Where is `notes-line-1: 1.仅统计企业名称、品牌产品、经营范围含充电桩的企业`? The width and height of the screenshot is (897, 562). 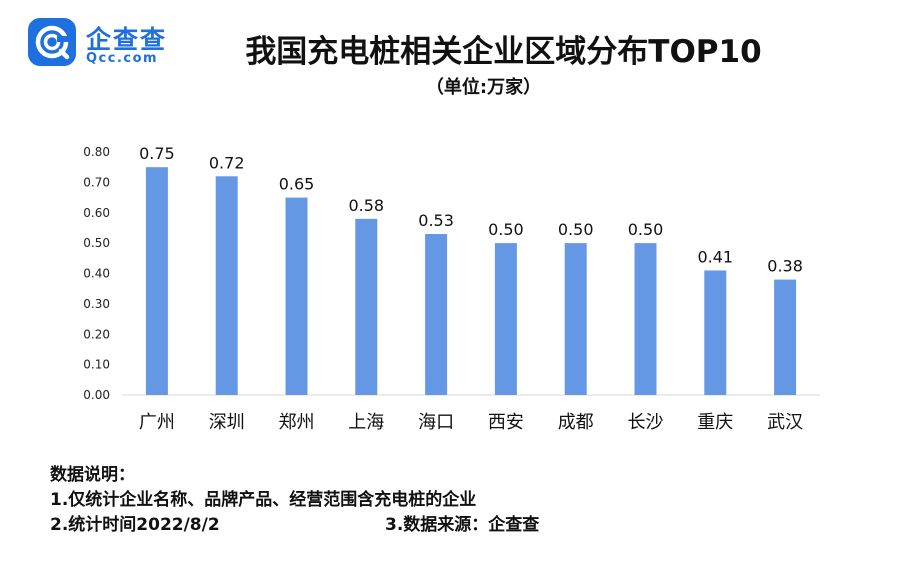
notes-line-1: 1.仅统计企业名称、品牌产品、经营范围含充电桩的企业 is located at coordinates (263, 500).